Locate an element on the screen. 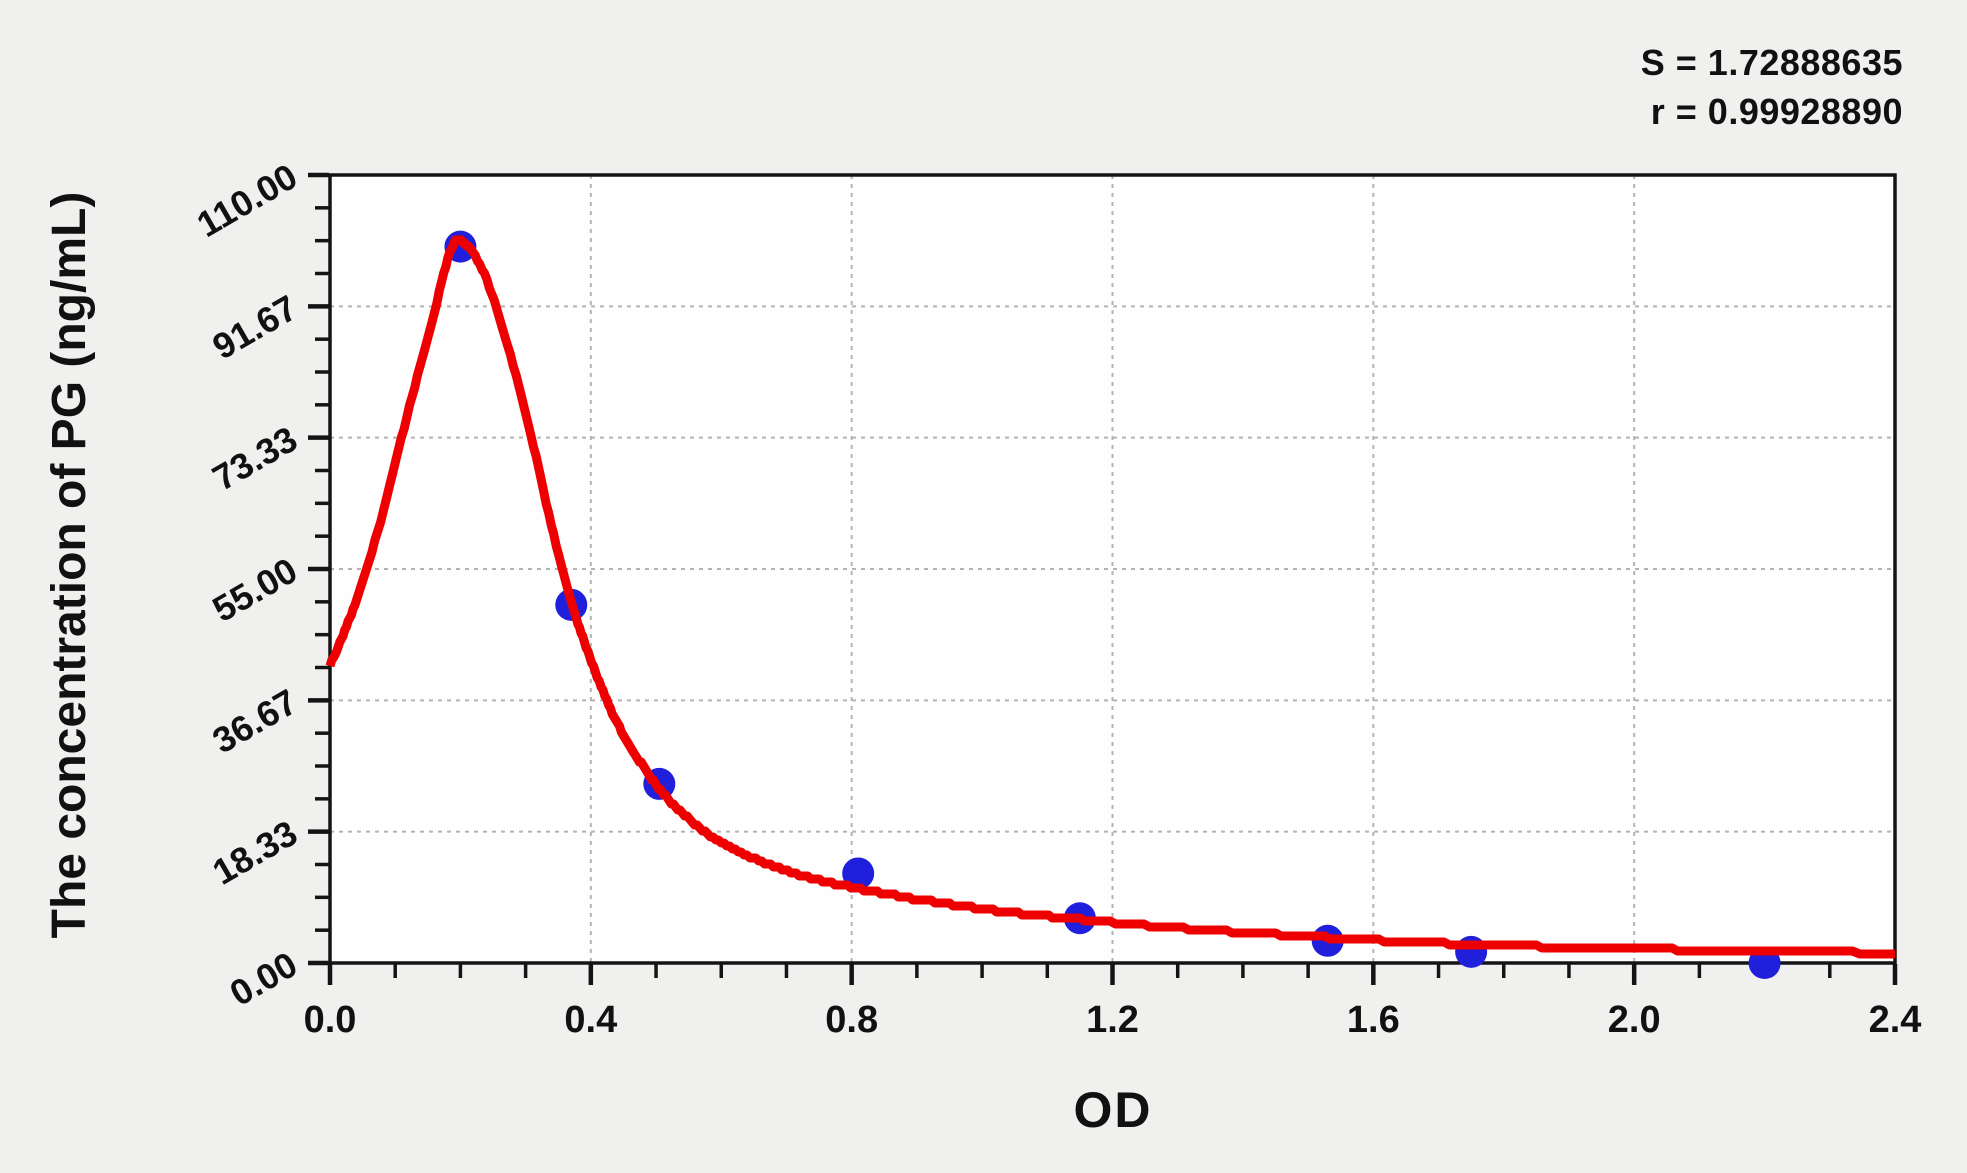 This screenshot has height=1173, width=1967. y-tick-label: 0.00 is located at coordinates (263, 978).